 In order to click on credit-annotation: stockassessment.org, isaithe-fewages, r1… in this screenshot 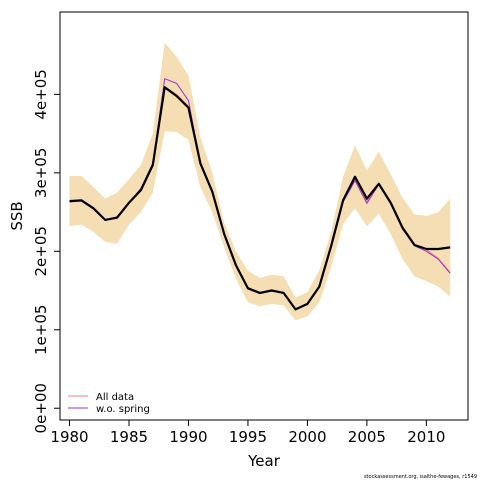, I will do `click(420, 477)`.